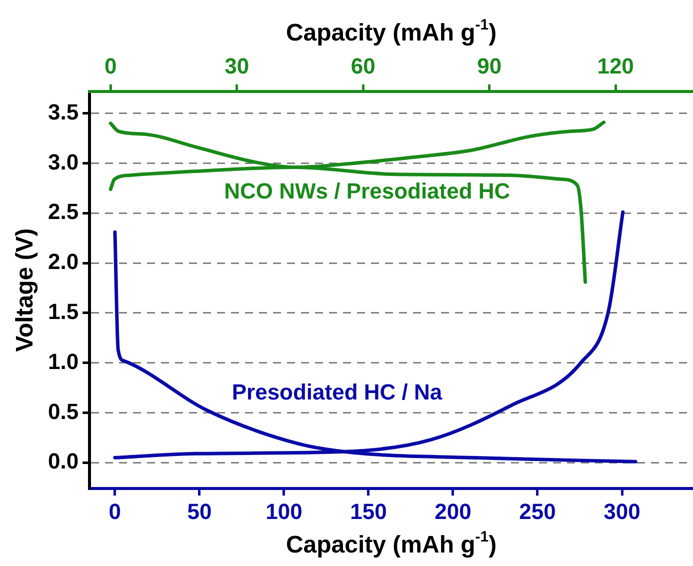 The height and width of the screenshot is (566, 693). What do you see at coordinates (115, 511) in the screenshot?
I see `x-tick-label: 0` at bounding box center [115, 511].